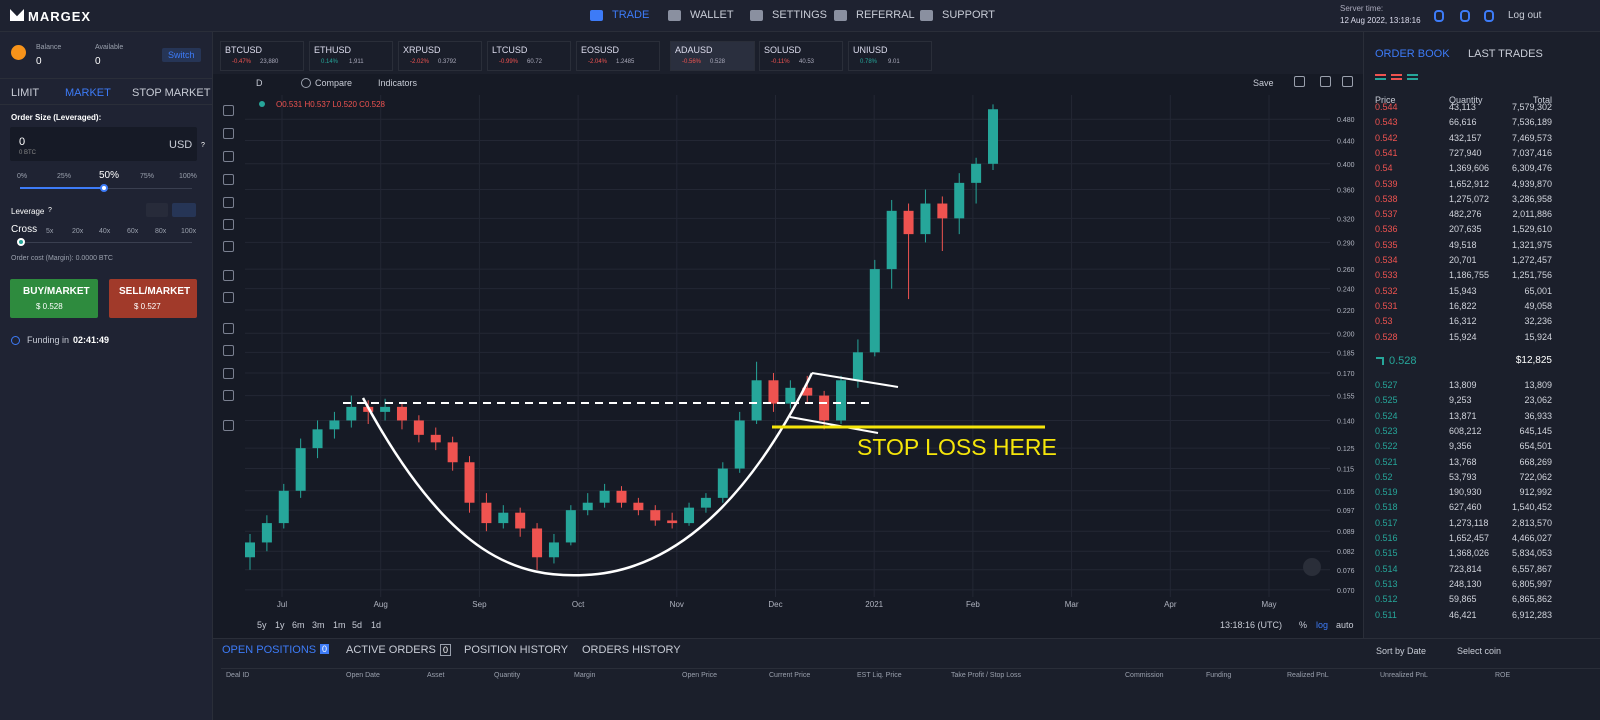 This screenshot has height=720, width=1600. I want to click on percent-label: 75%, so click(147, 176).